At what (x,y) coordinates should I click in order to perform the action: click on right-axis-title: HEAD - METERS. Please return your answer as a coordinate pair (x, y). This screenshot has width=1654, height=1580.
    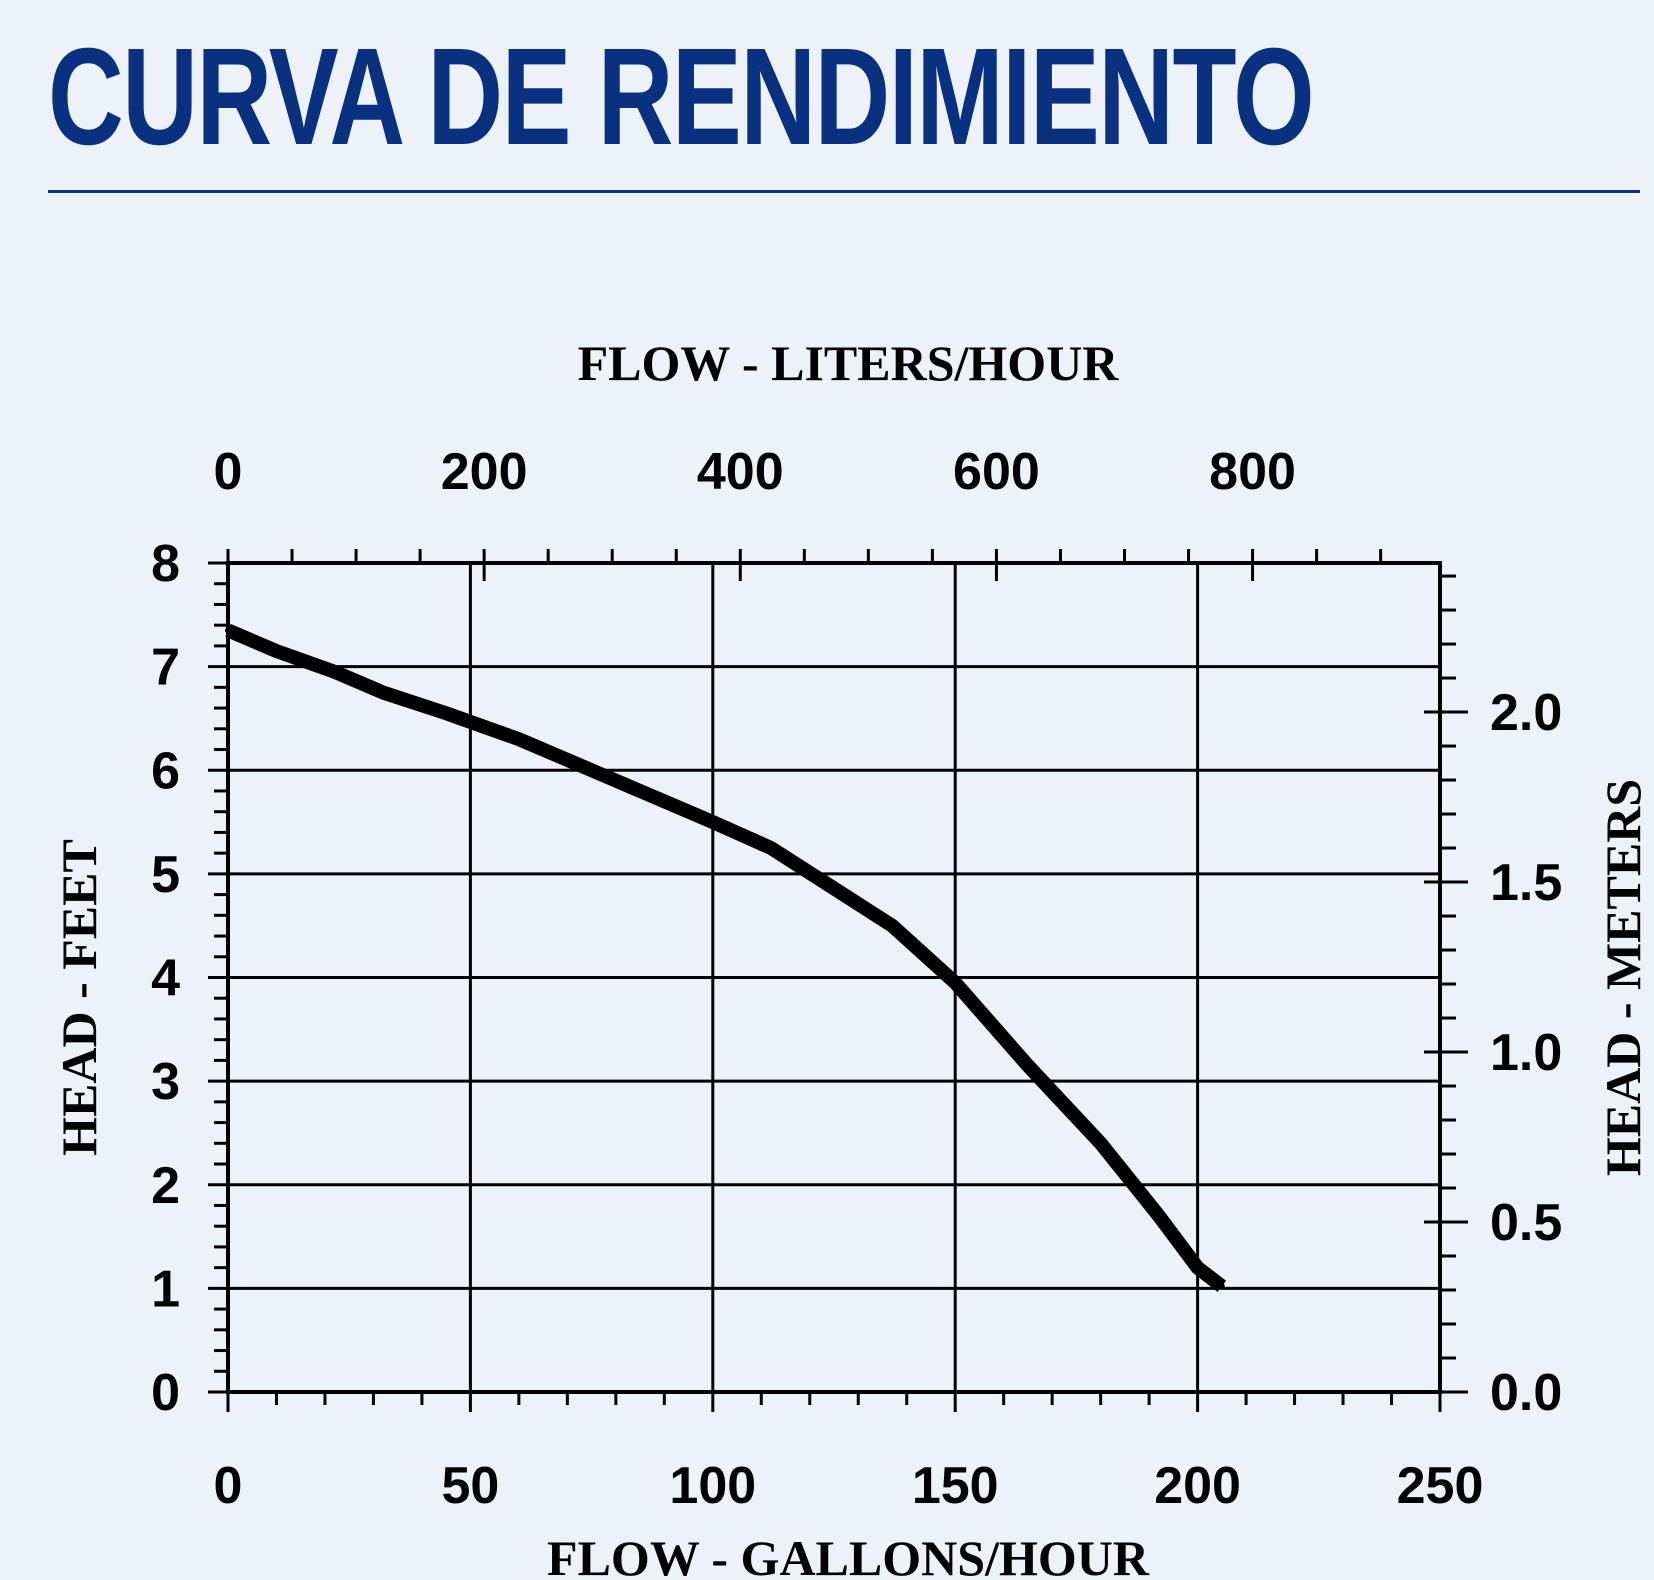
    Looking at the image, I should click on (1623, 977).